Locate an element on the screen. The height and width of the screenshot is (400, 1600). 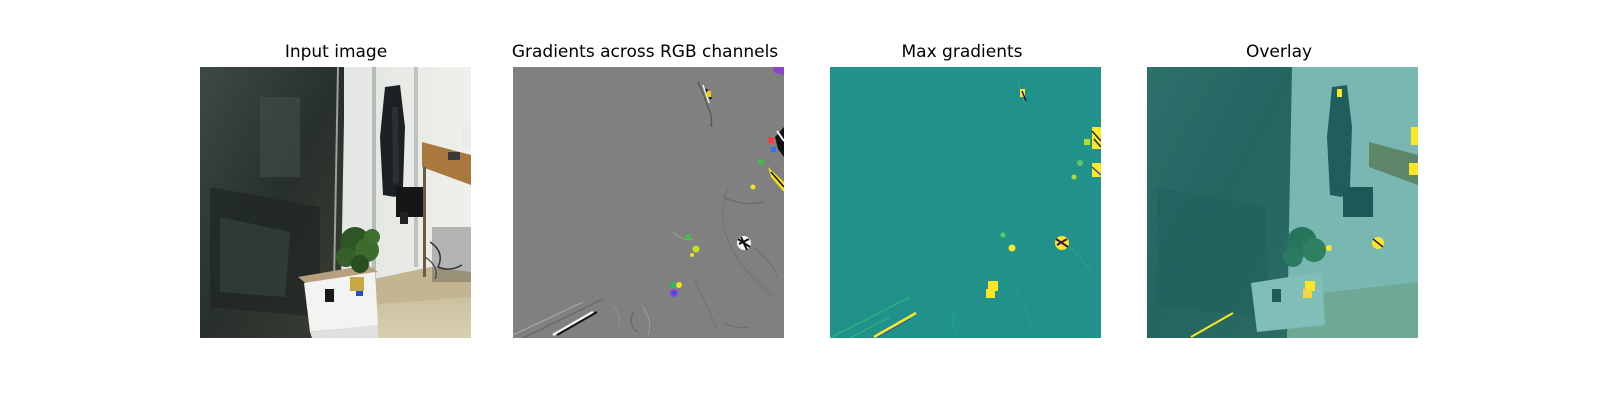
rgb-gradient-map is located at coordinates (648, 202).